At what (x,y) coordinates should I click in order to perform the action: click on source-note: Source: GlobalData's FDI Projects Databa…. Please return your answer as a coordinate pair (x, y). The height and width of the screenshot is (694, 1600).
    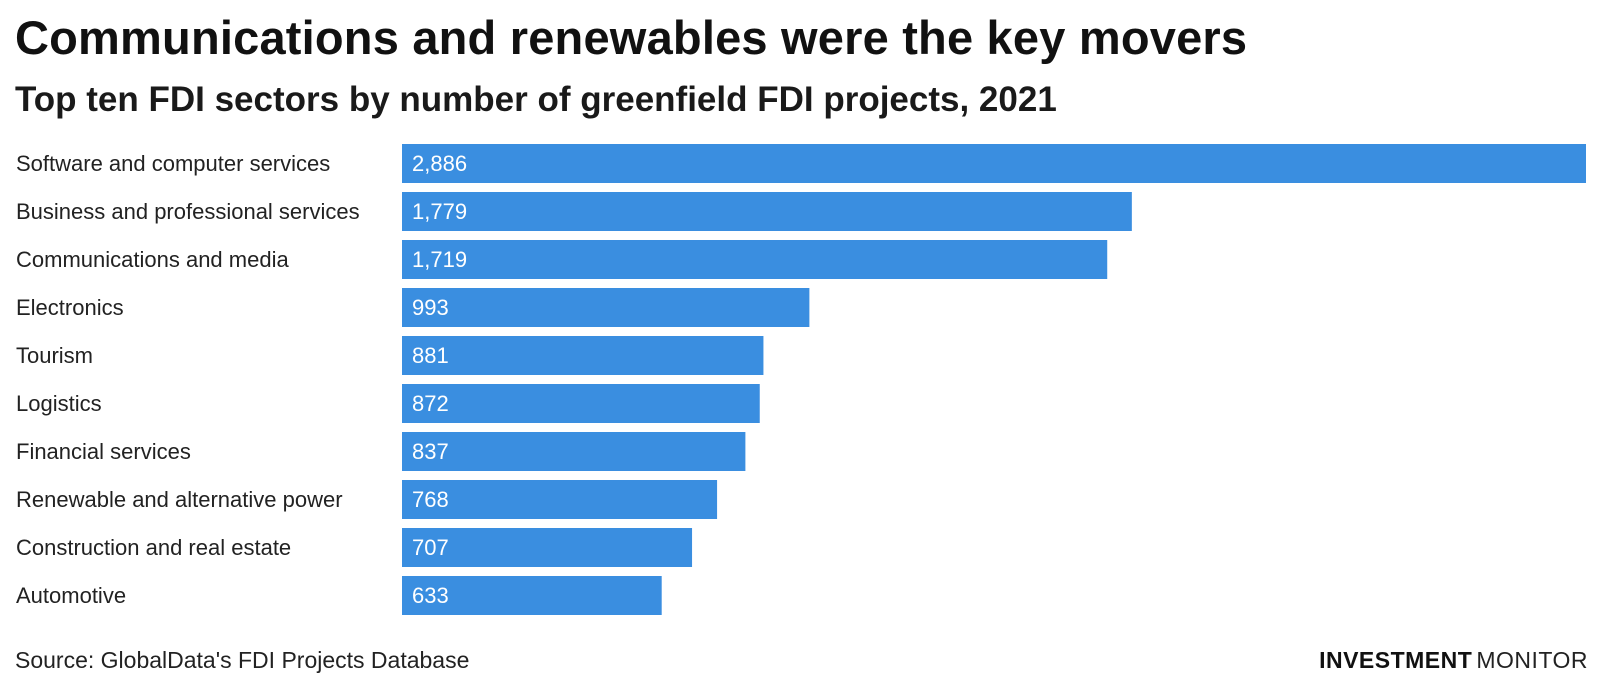
    Looking at the image, I should click on (242, 660).